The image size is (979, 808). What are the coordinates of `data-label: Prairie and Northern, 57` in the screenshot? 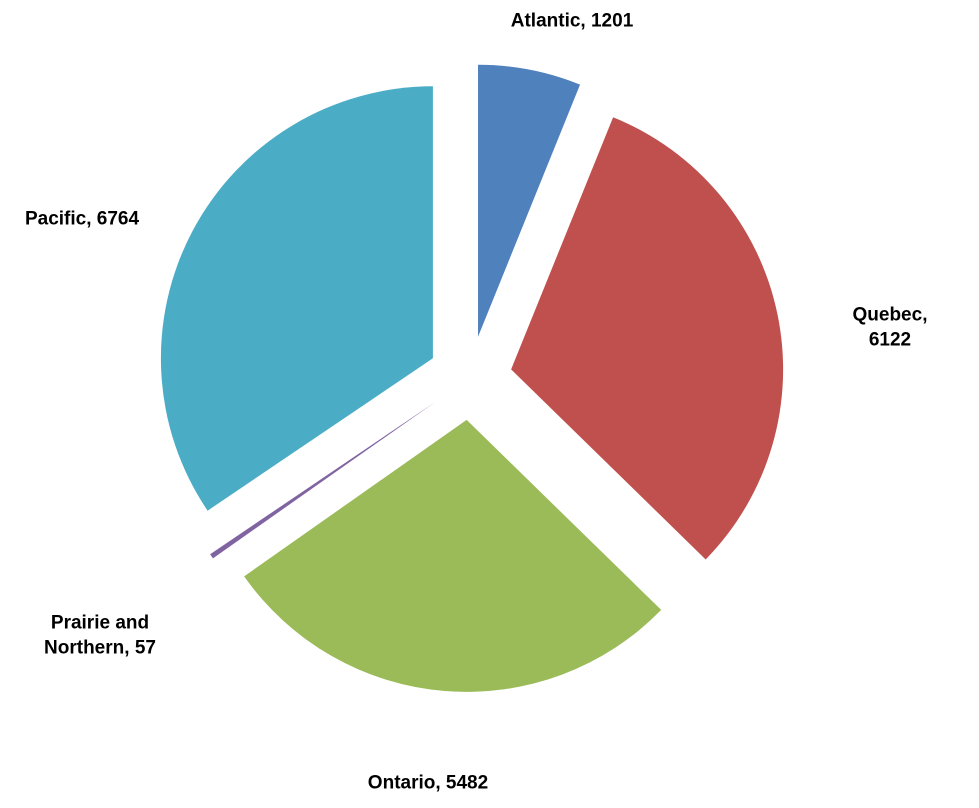 It's located at (100, 635).